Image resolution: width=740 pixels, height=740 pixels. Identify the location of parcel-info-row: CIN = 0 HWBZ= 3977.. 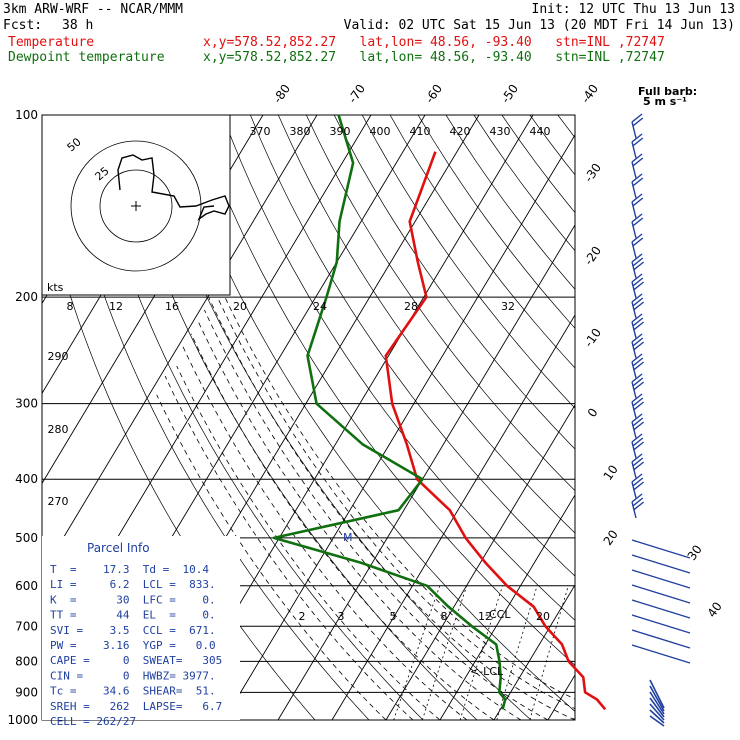
(133, 675).